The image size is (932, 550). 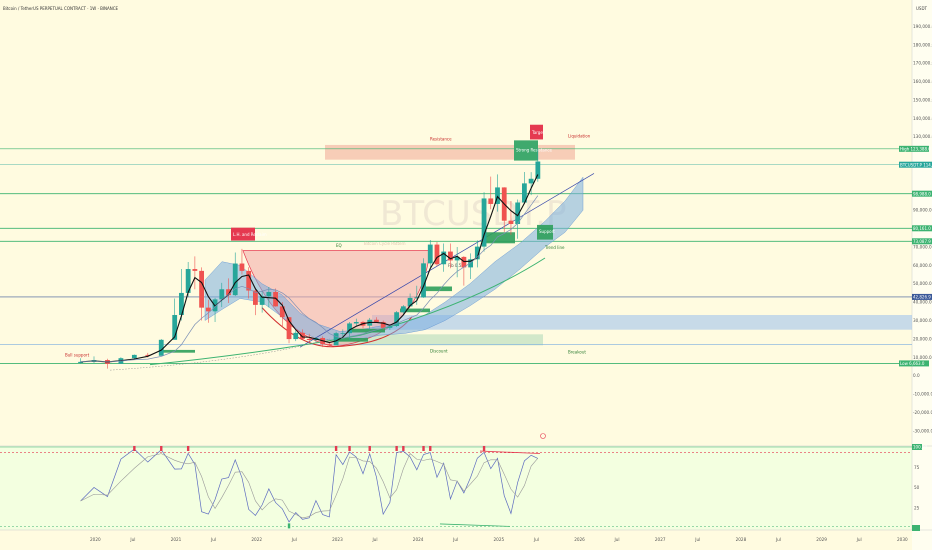 What do you see at coordinates (922, 26) in the screenshot?
I see `price-tick-label: 190,000.0` at bounding box center [922, 26].